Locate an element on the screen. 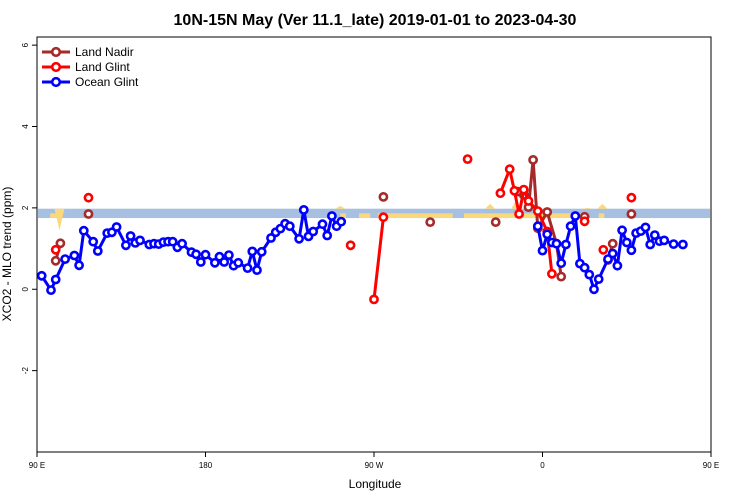  y-tick-label-3: 4 is located at coordinates (25, 126).